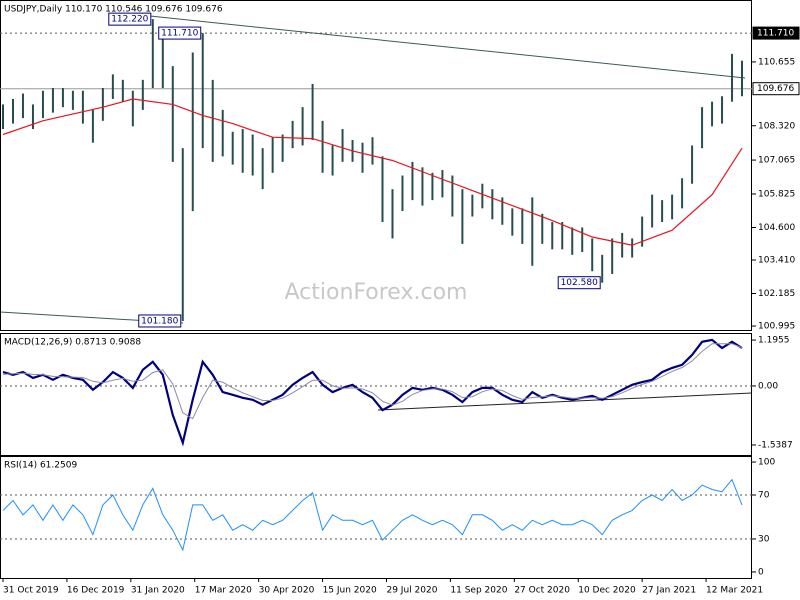 The image size is (800, 600). Describe the element at coordinates (607, 591) in the screenshot. I see `x-tick-label: 10 Dec 2020` at that location.